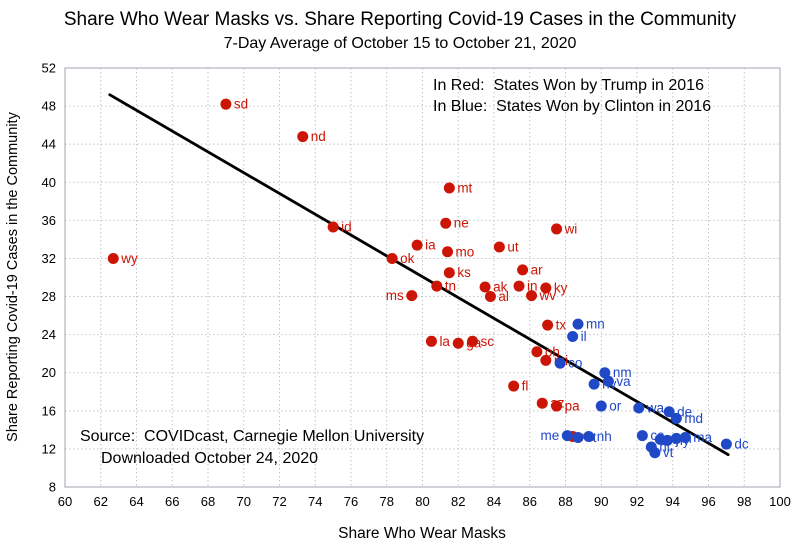 The width and height of the screenshot is (800, 550). Describe the element at coordinates (519, 286) in the screenshot. I see `point-in` at that location.